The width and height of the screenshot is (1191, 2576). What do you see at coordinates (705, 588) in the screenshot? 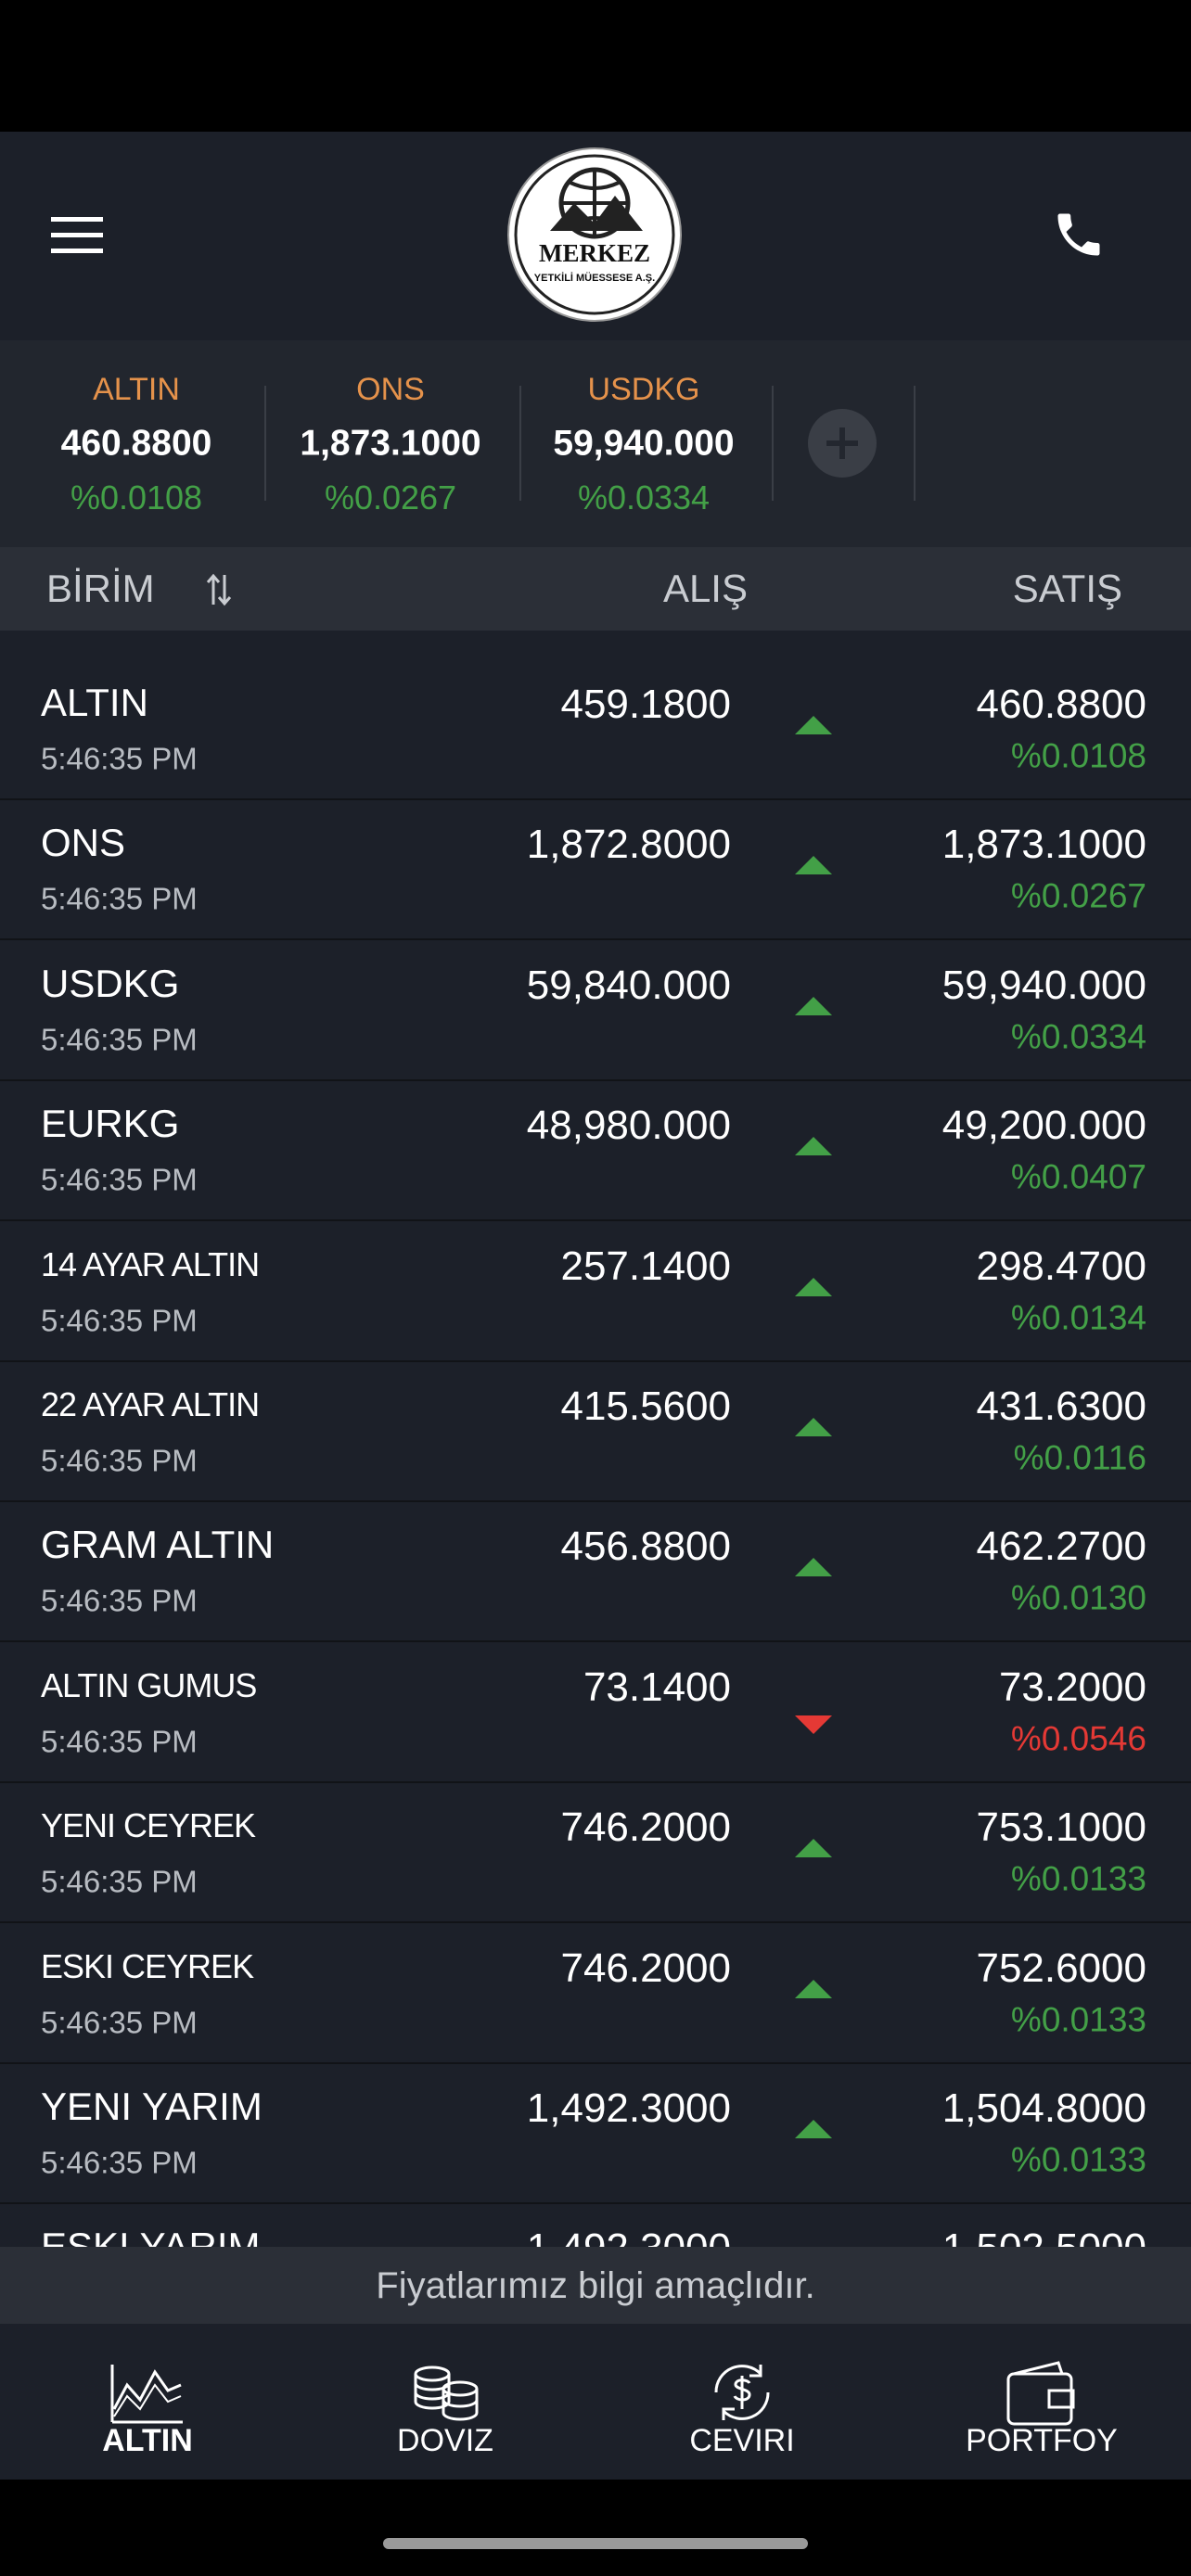
I see `column-header: ALIŞ` at bounding box center [705, 588].